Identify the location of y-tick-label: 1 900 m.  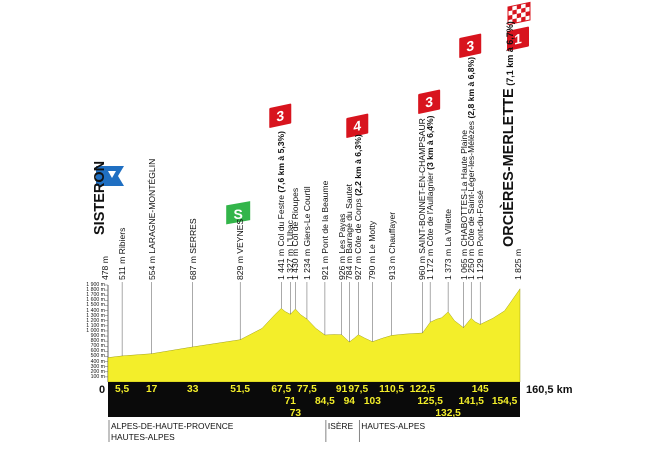
(95, 285).